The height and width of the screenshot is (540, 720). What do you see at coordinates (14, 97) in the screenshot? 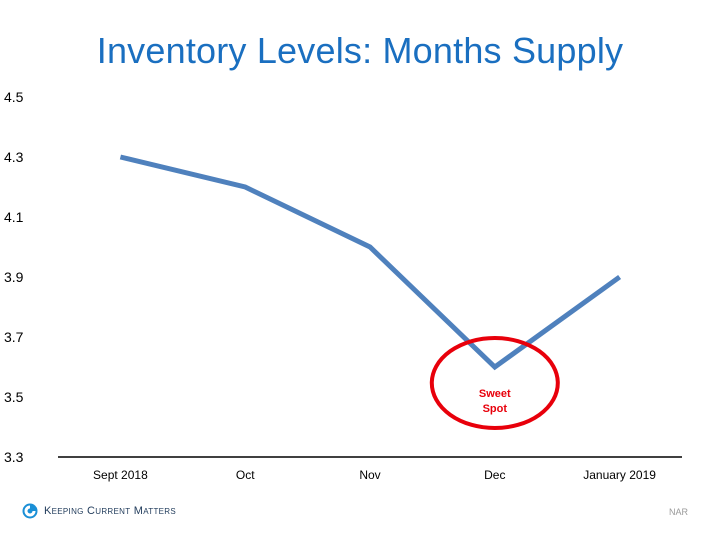
I see `y-tick-label: 4.5` at bounding box center [14, 97].